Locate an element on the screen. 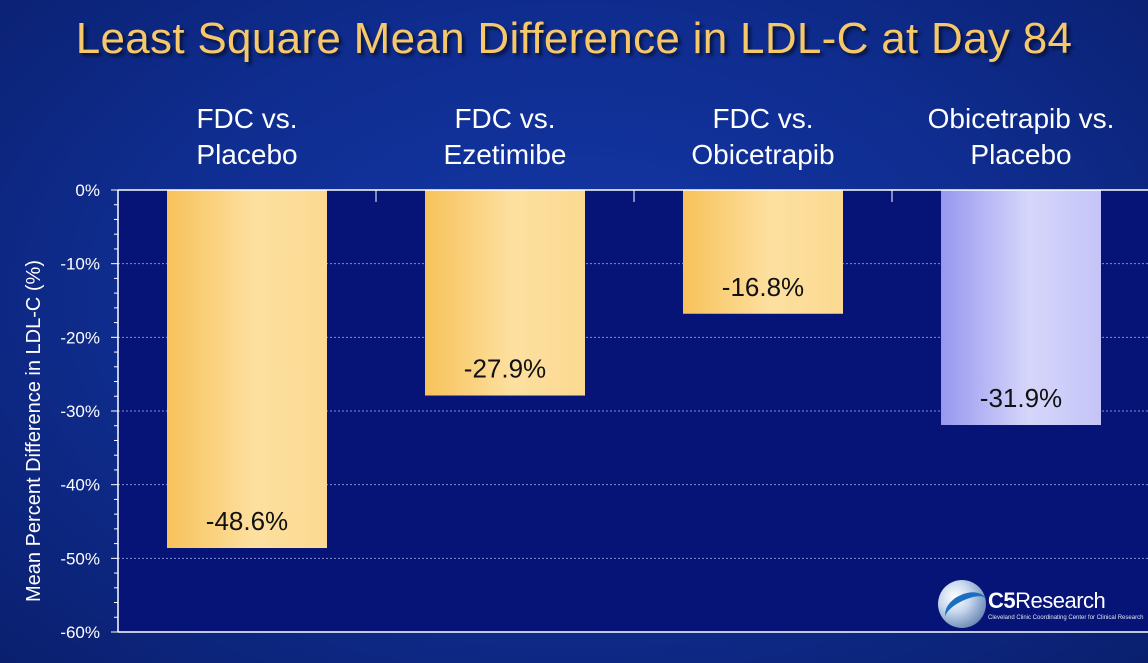 The width and height of the screenshot is (1148, 663). category-label: Ezetimibe is located at coordinates (505, 154).